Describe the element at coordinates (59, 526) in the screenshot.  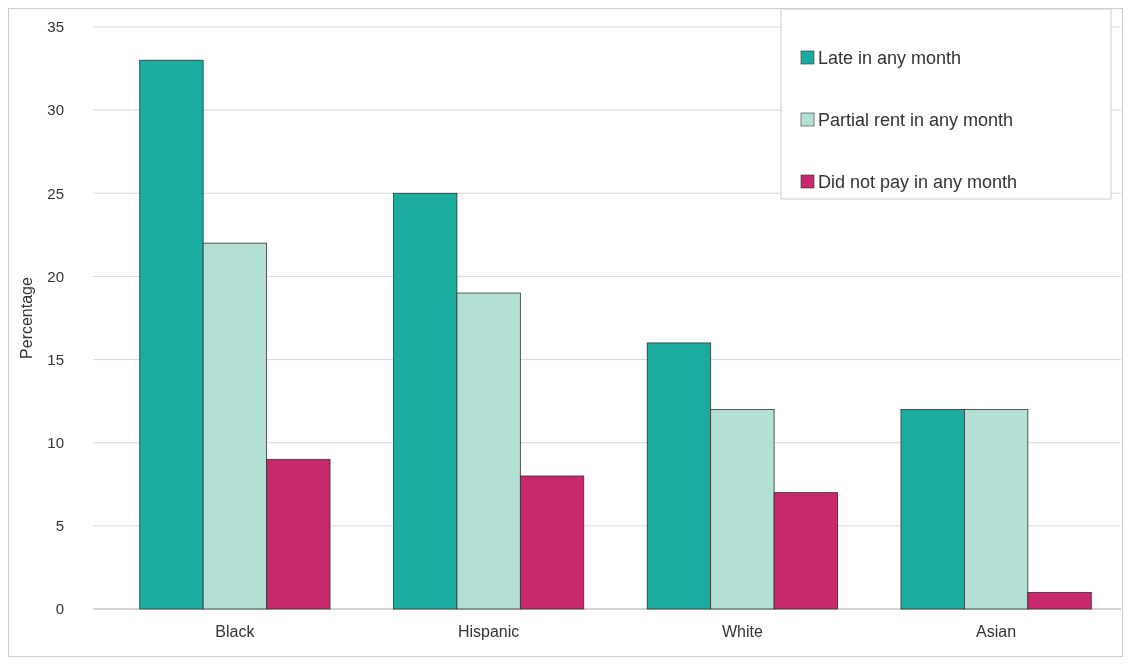
I see `y-tick-label: 5` at that location.